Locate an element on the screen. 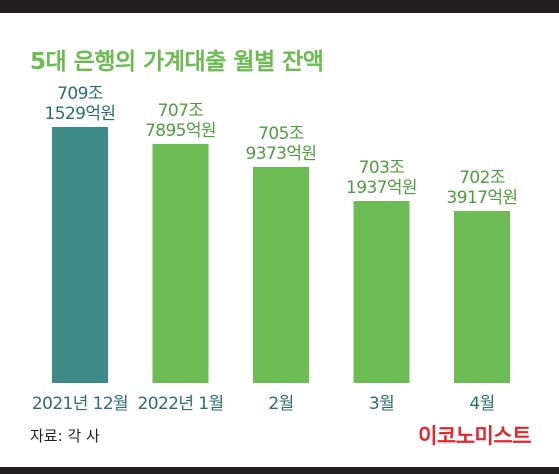 This screenshot has width=559, height=474. data-label-4-0: 702조 is located at coordinates (482, 178).